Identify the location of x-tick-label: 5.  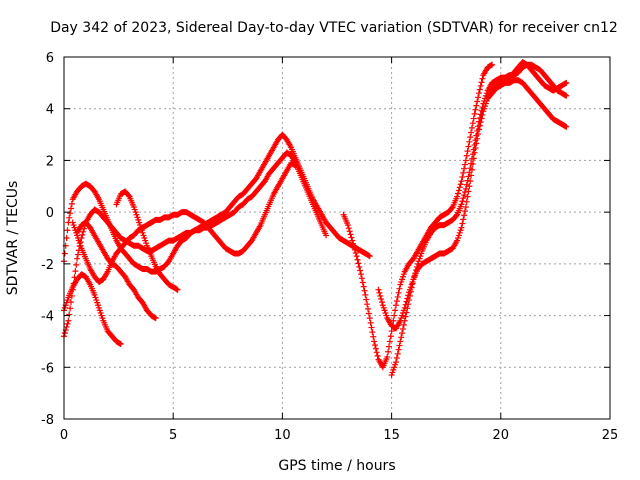
(173, 435).